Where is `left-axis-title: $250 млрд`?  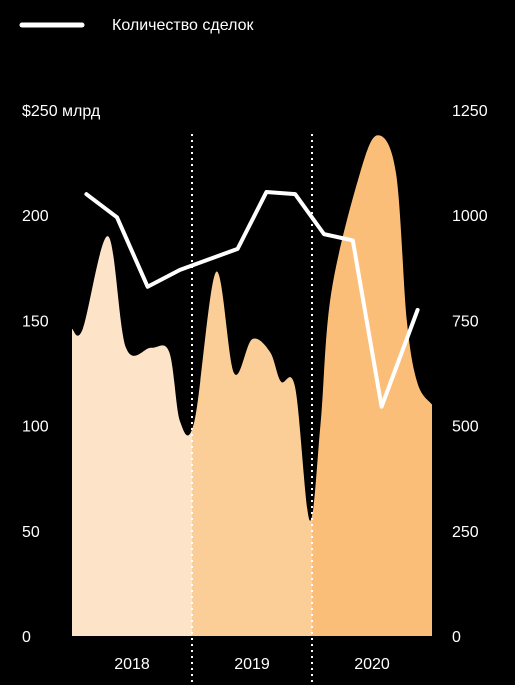 left-axis-title: $250 млрд is located at coordinates (61, 111).